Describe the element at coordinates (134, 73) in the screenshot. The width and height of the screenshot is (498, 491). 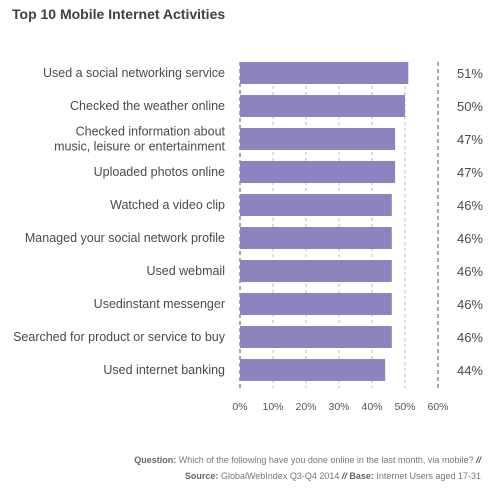
I see `category-label-1: Used a social networking service` at that location.